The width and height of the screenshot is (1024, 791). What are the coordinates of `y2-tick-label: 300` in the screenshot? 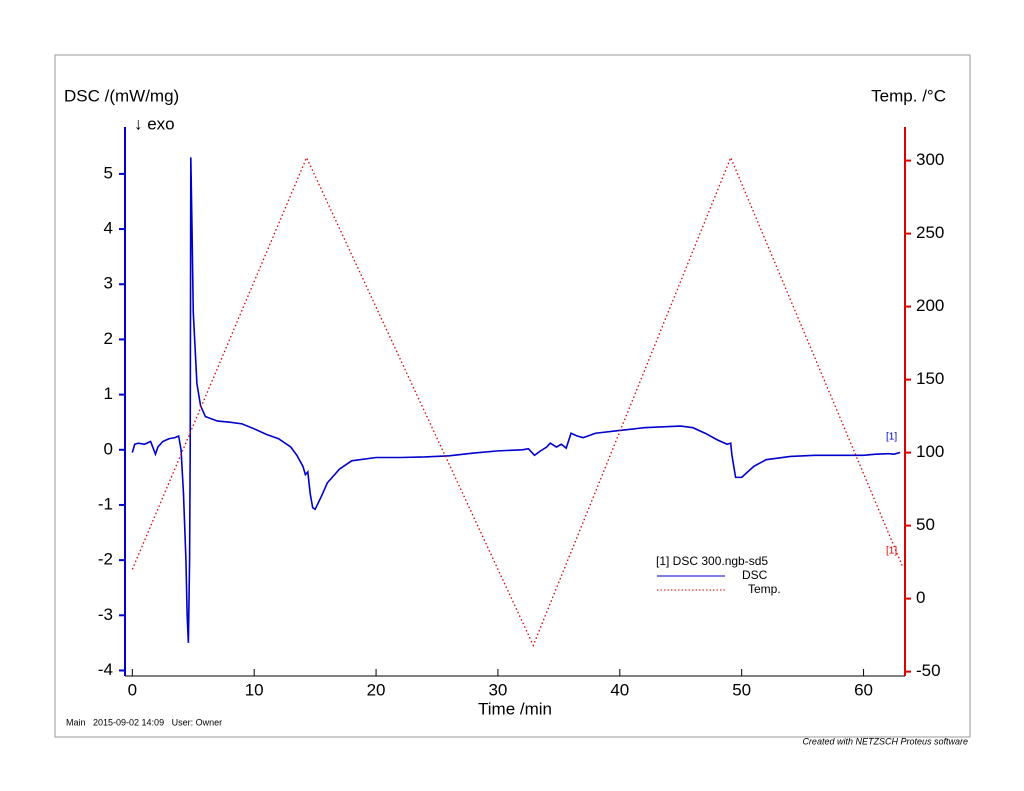 It's located at (930, 159).